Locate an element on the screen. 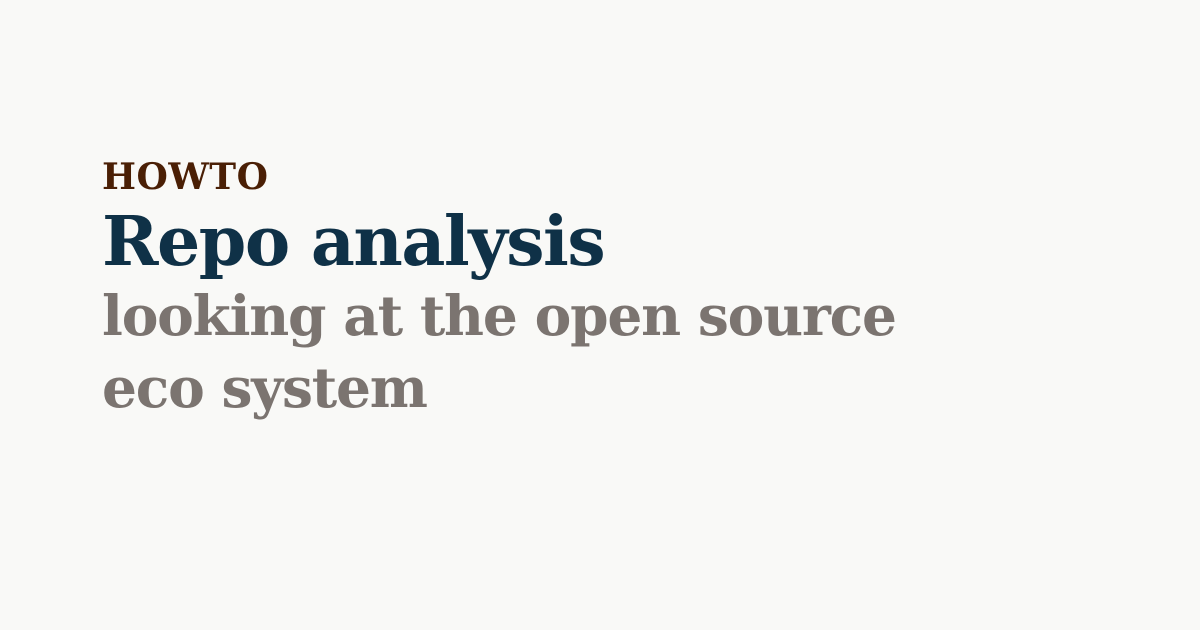  page-title: Repo analysis is located at coordinates (354, 242).